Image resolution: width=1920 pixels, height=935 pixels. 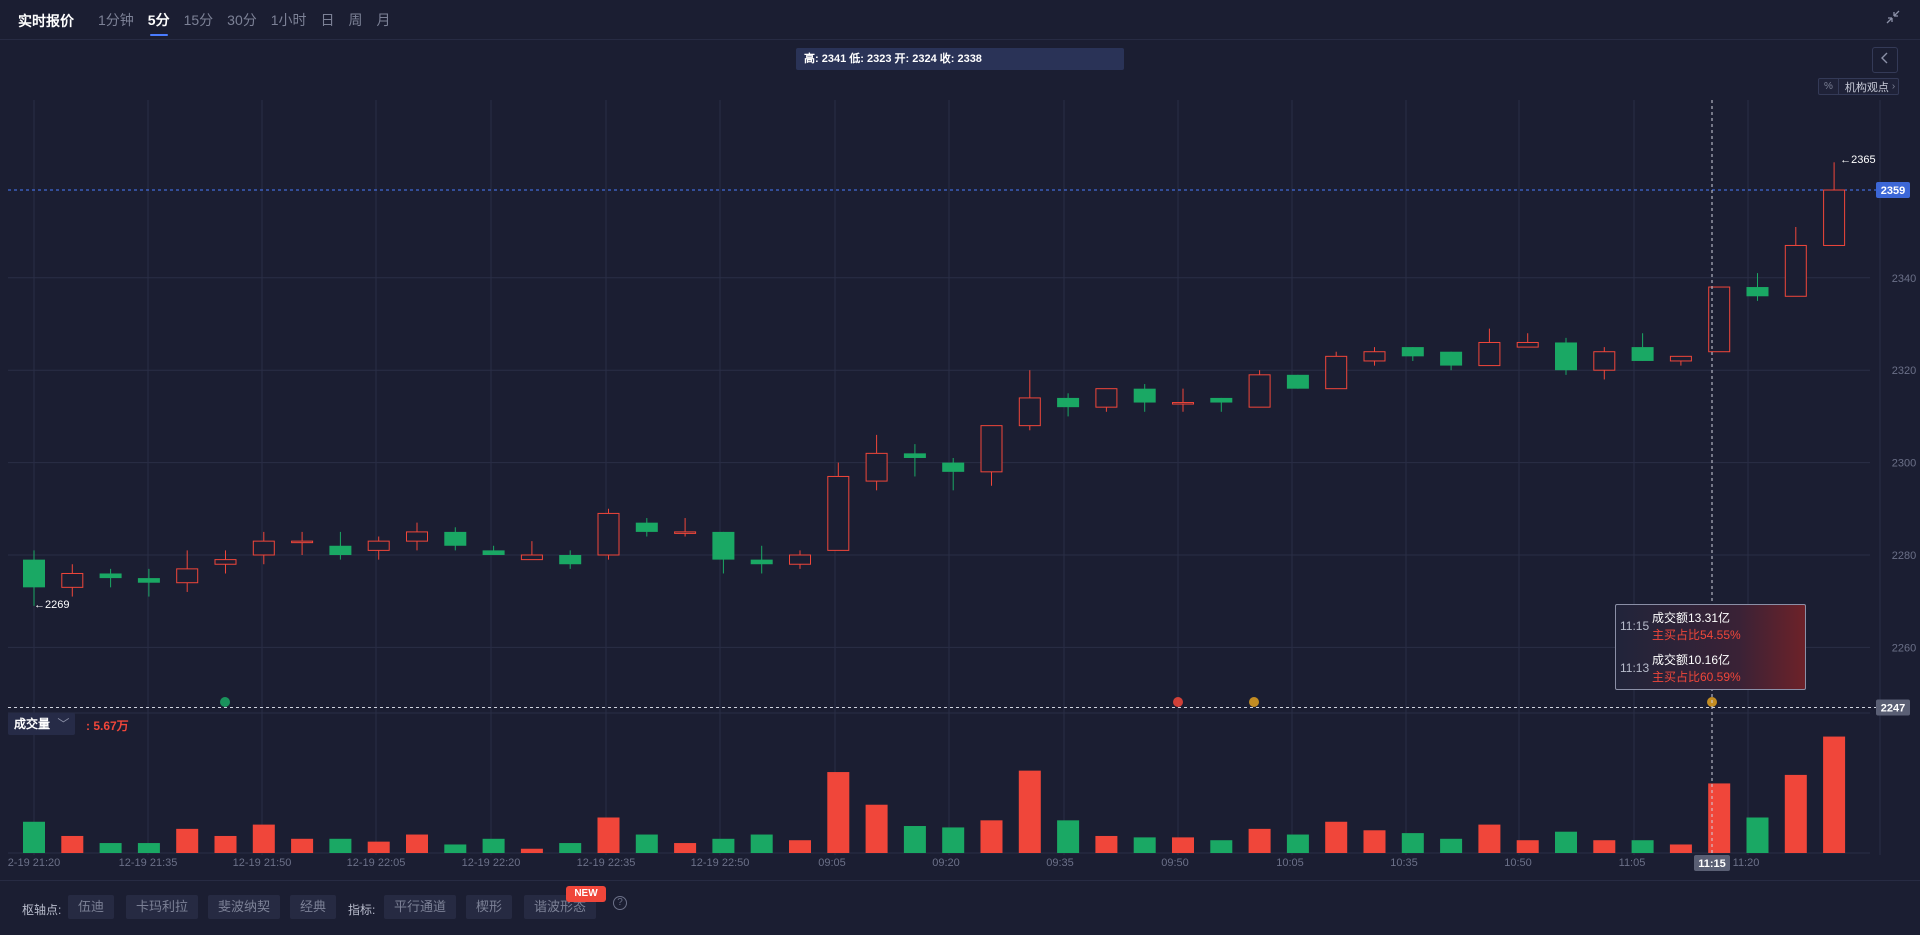 What do you see at coordinates (1857, 160) in the screenshot?
I see `max-price-label: ←2365` at bounding box center [1857, 160].